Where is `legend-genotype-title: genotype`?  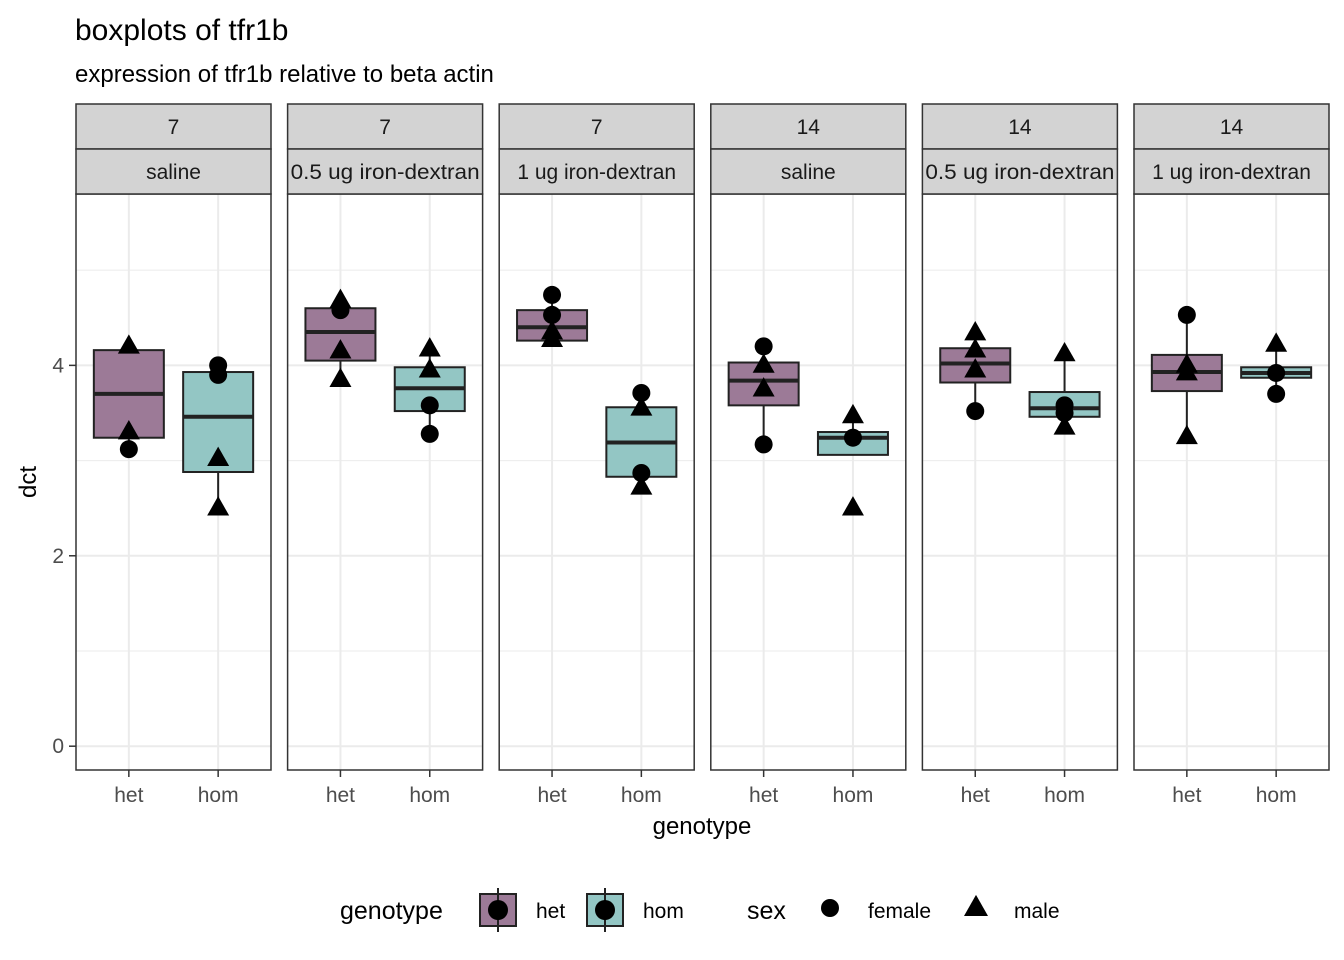
legend-genotype-title: genotype is located at coordinates (391, 911).